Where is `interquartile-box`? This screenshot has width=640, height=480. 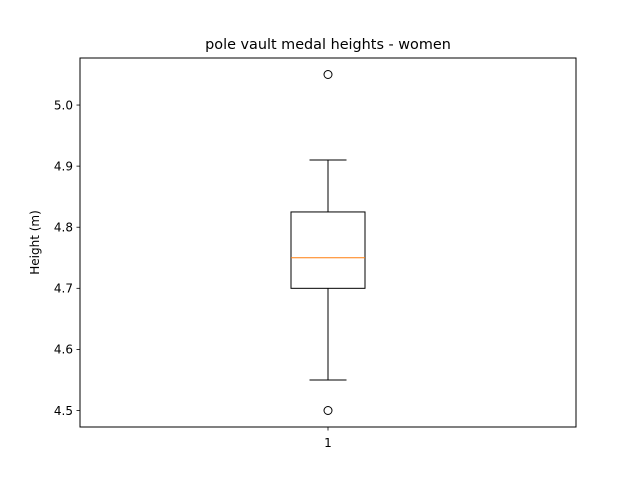 interquartile-box is located at coordinates (328, 250).